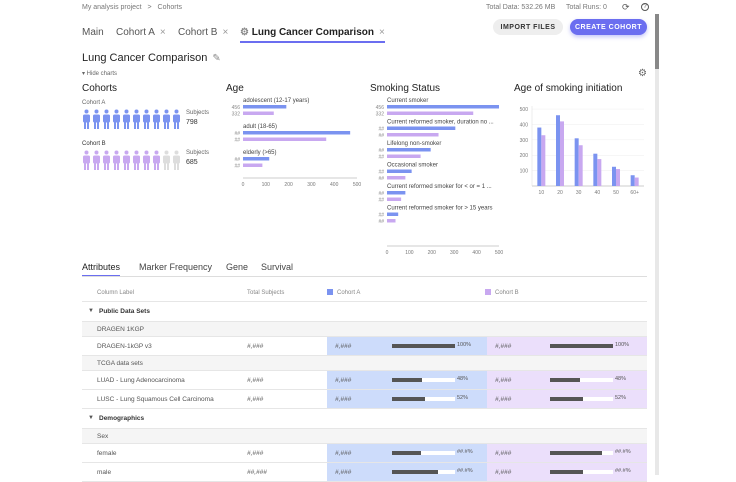  What do you see at coordinates (364, 436) in the screenshot?
I see `group-row: Sex` at bounding box center [364, 436].